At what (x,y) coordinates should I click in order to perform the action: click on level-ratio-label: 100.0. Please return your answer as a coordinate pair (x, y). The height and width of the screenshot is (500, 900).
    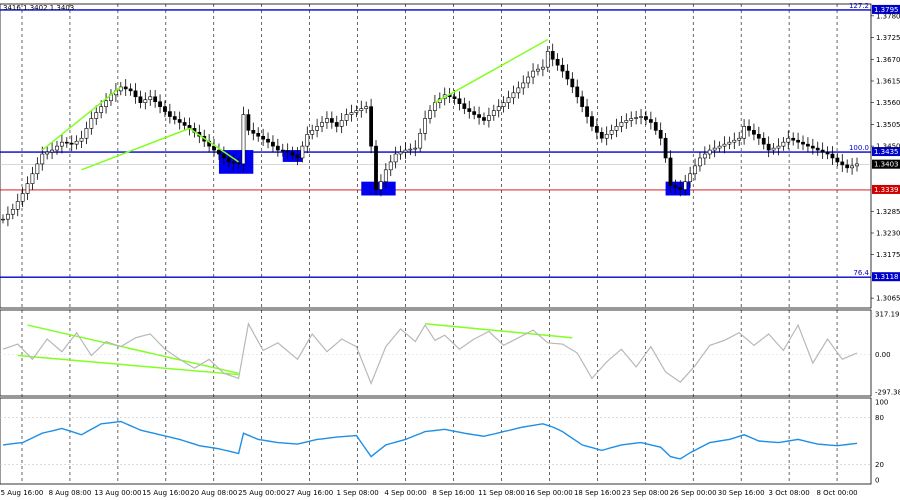
    Looking at the image, I should click on (859, 148).